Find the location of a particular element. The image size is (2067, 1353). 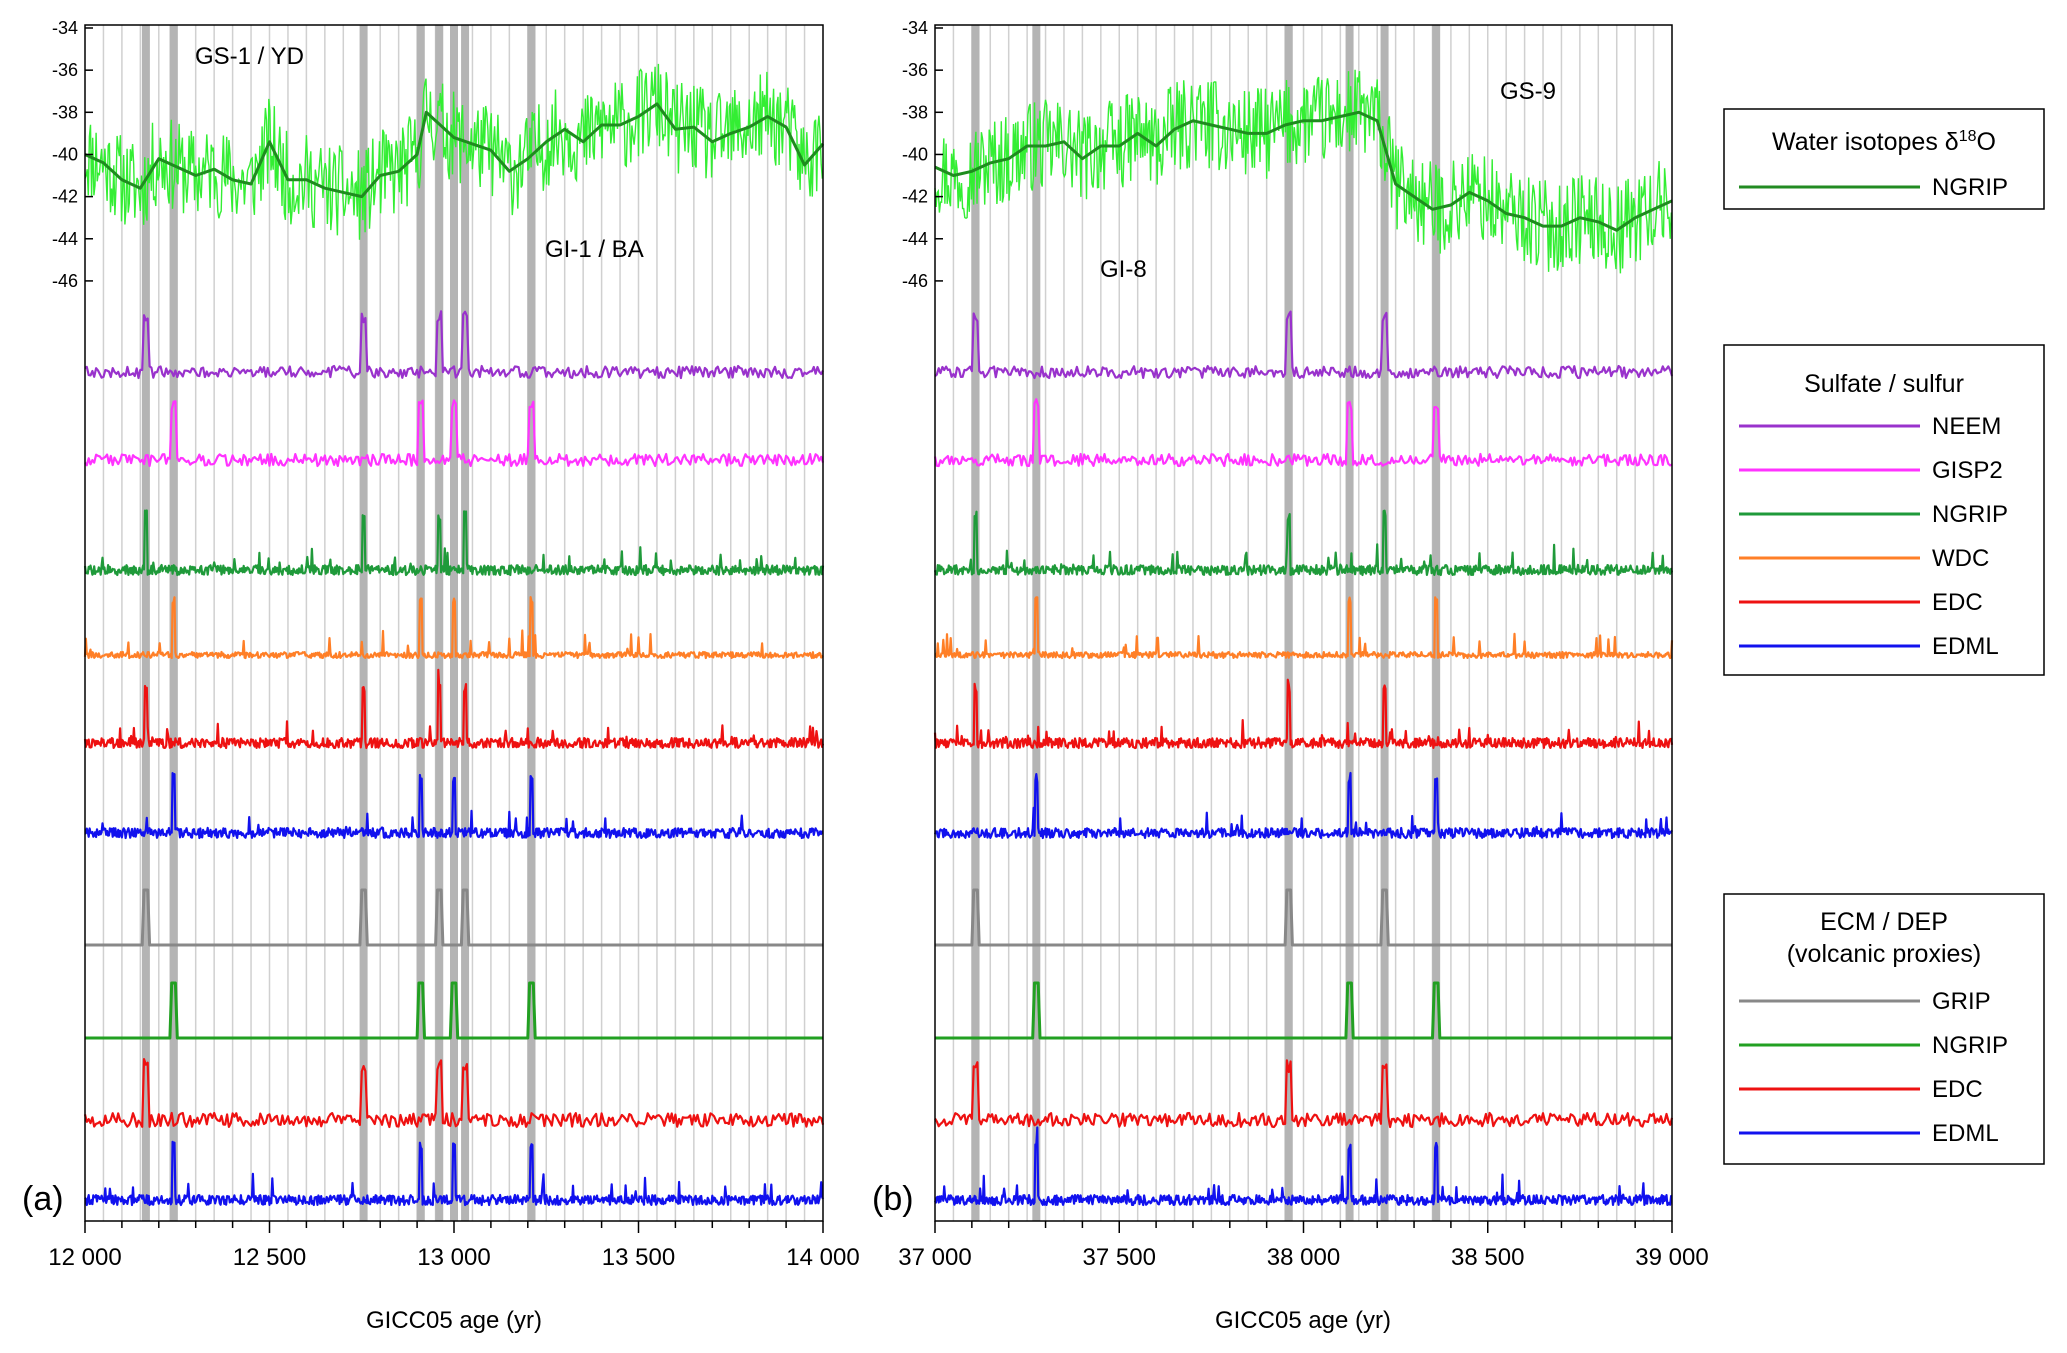

panel-b-x-axis-title: GICC05 age (yr) is located at coordinates (1303, 1320).